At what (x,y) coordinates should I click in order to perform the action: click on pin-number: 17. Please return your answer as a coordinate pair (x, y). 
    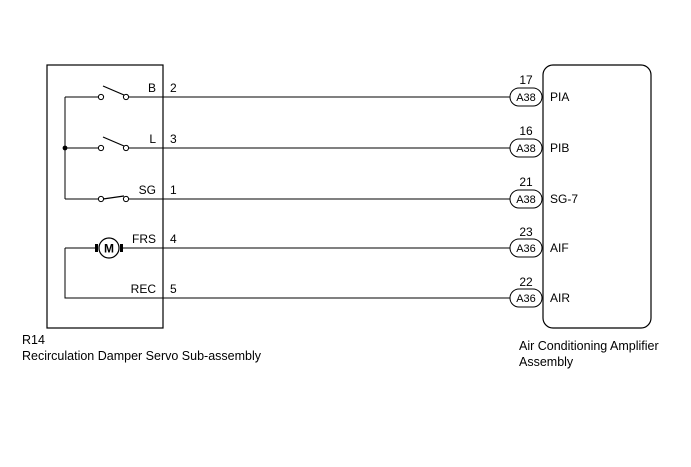
    Looking at the image, I should click on (526, 80).